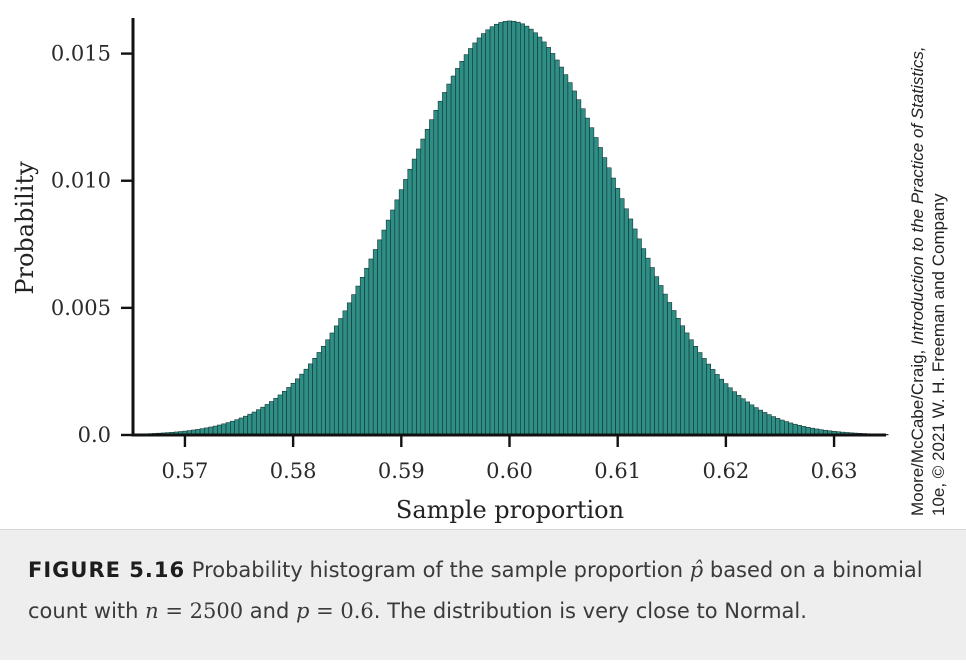 The width and height of the screenshot is (966, 666). I want to click on n-symbol: n, so click(152, 611).